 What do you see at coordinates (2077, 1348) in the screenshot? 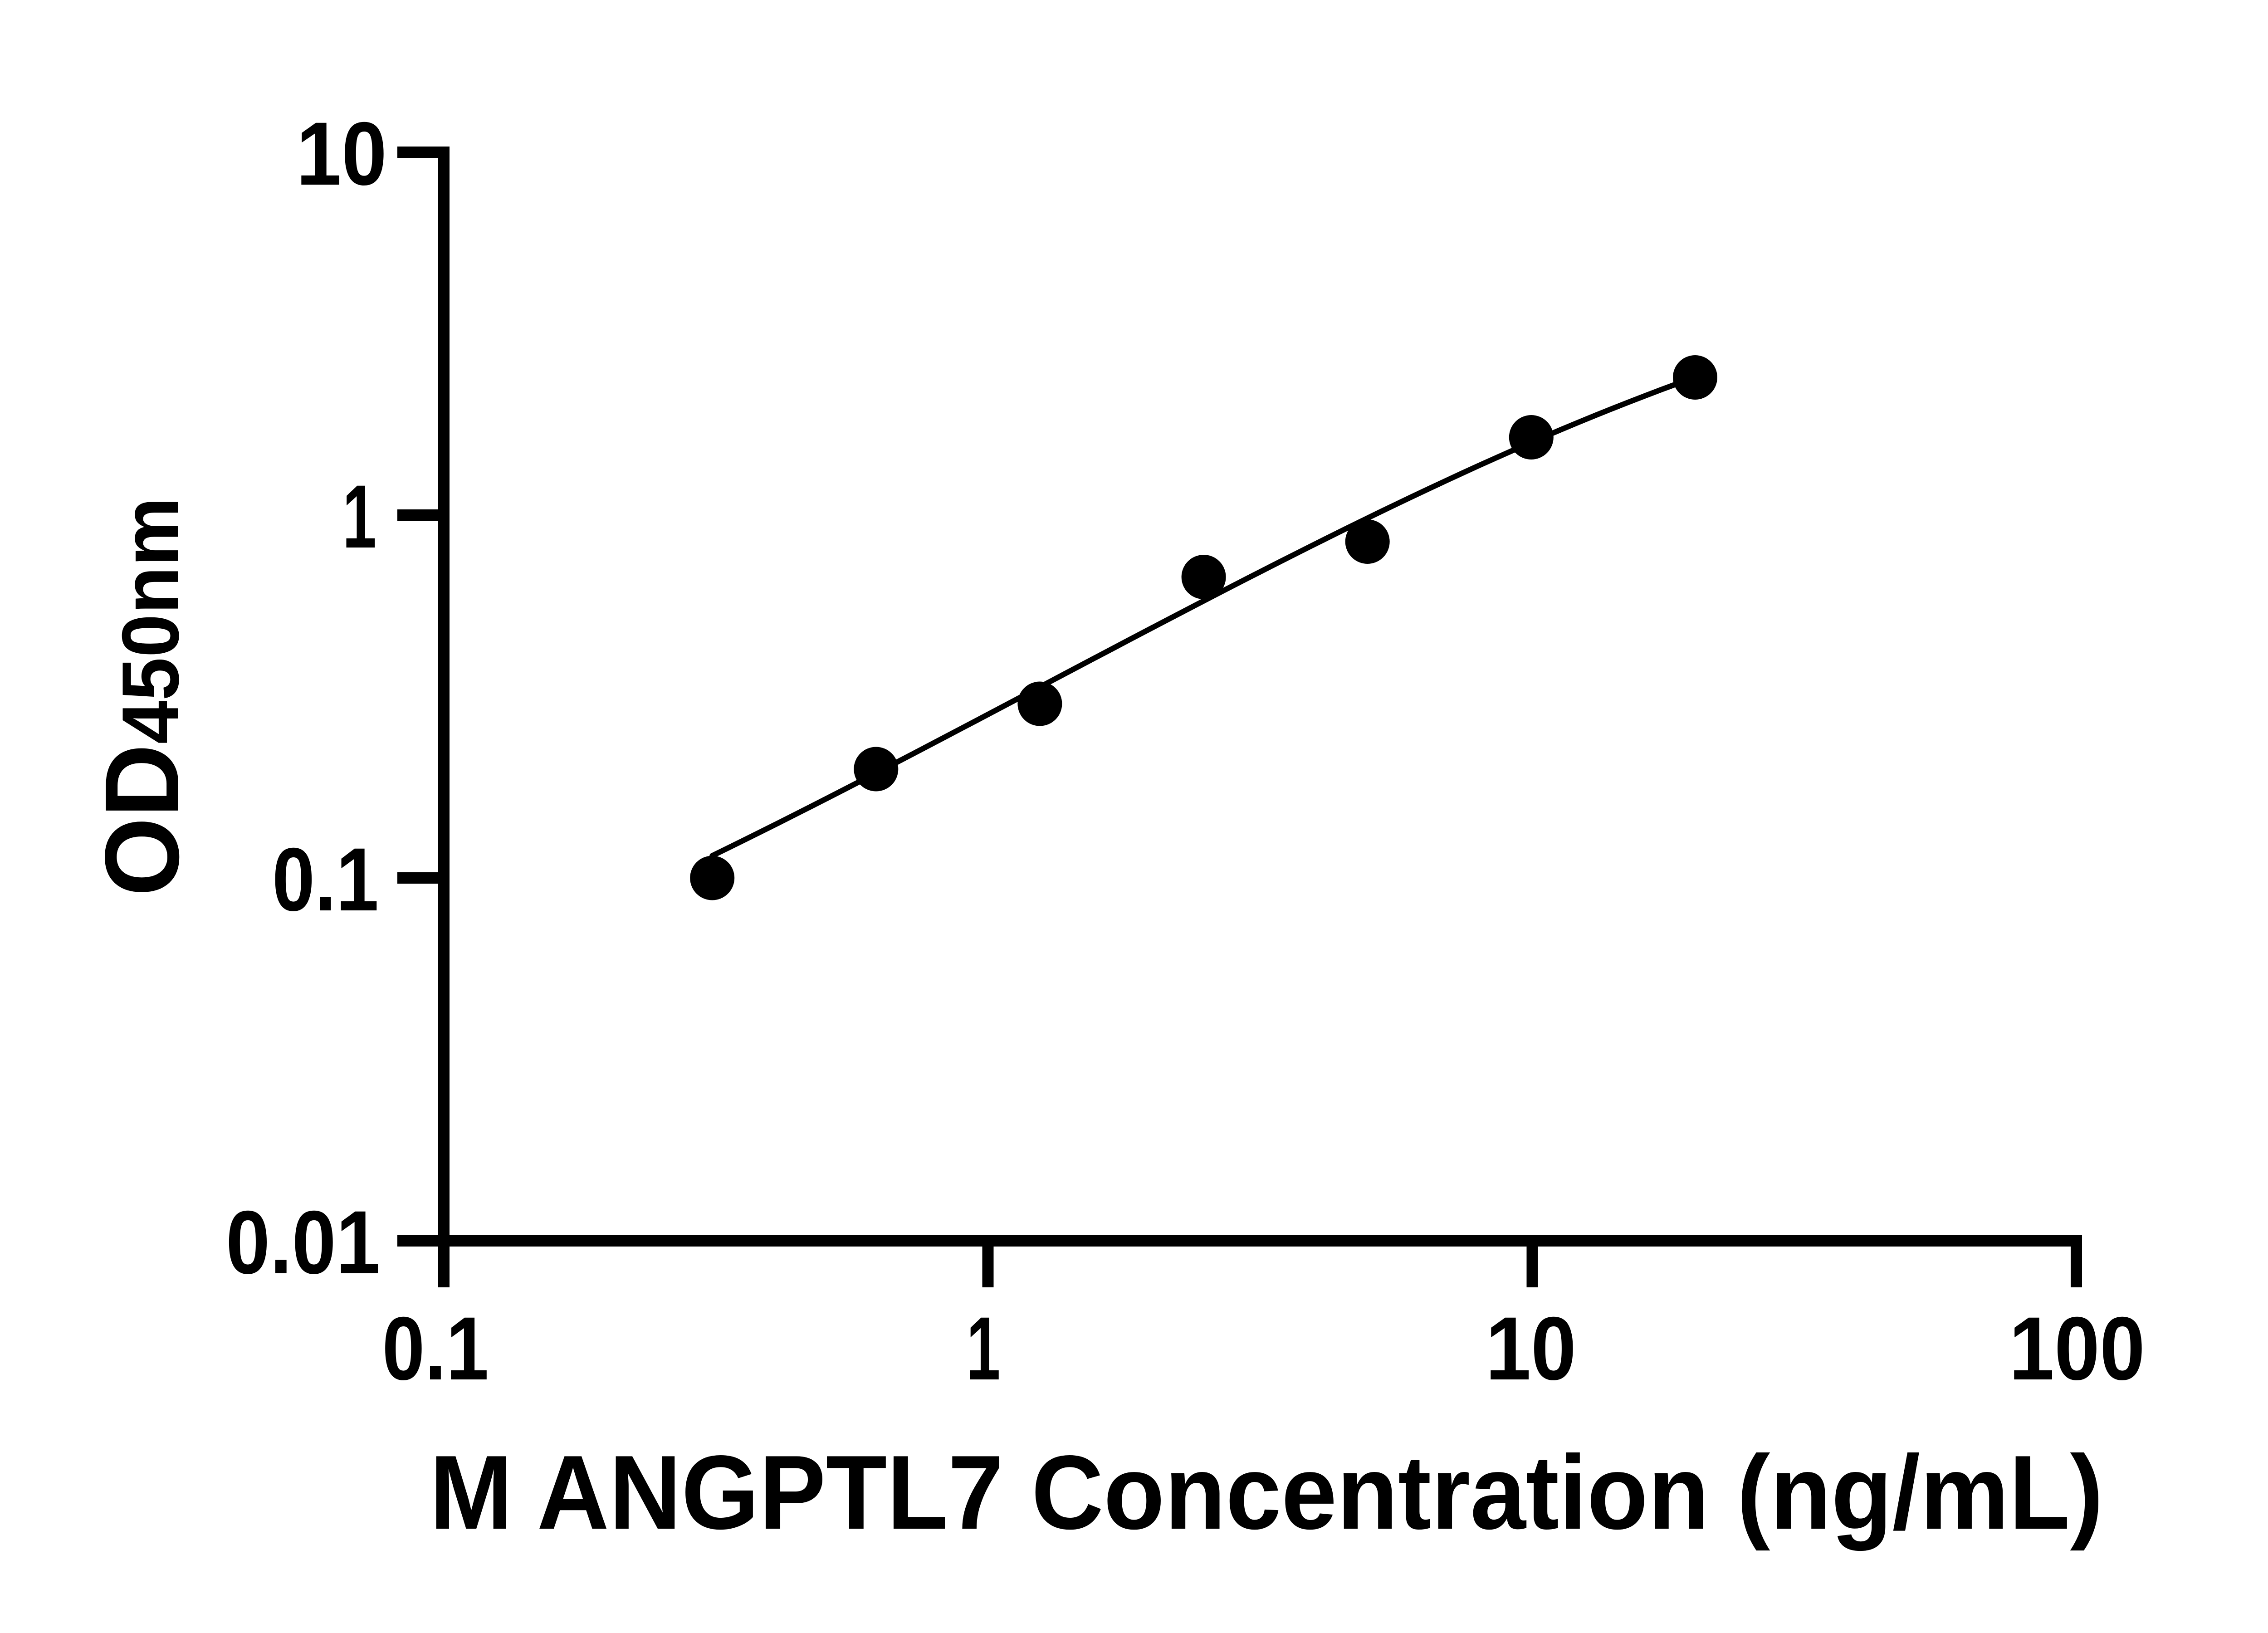
I see `svg-text: 100` at bounding box center [2077, 1348].